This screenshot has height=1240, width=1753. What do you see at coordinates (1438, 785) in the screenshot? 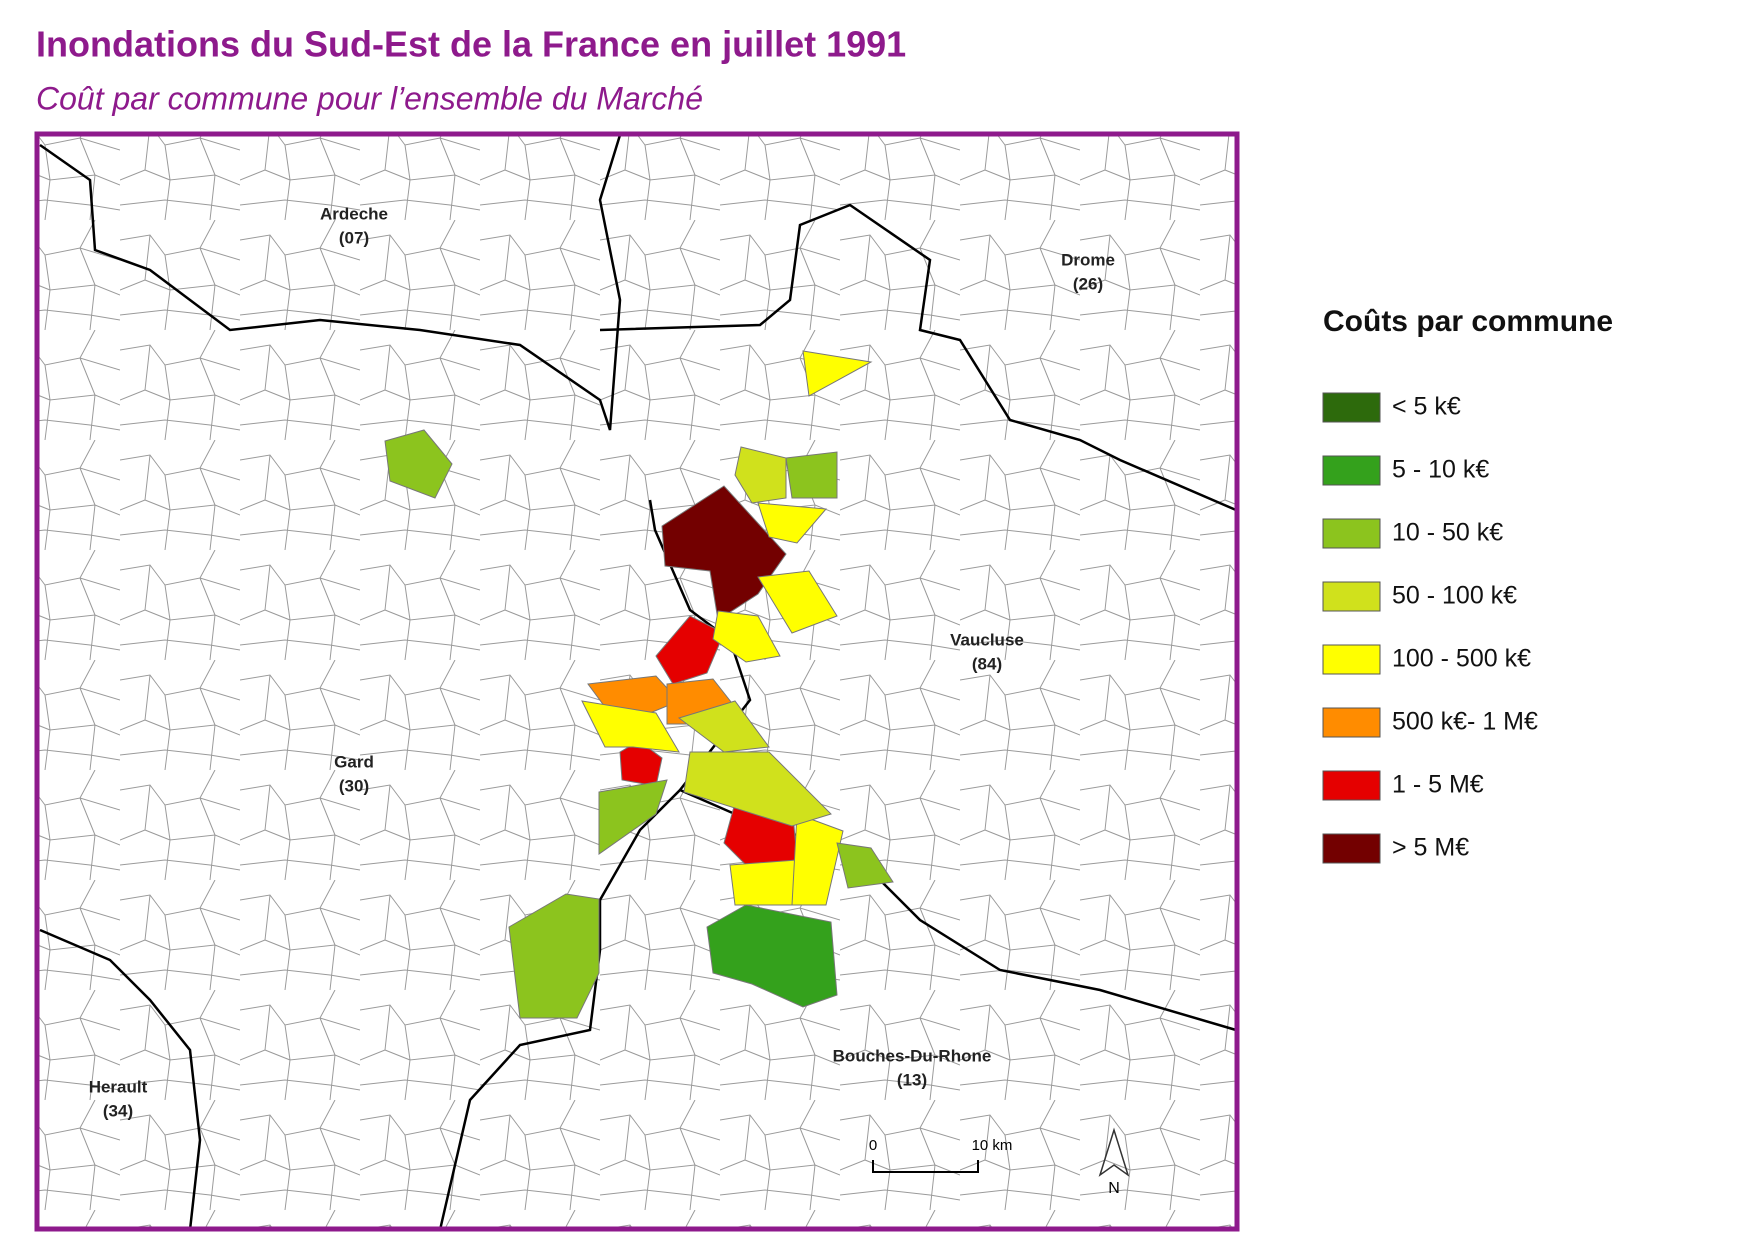
I see `legend-label: 1 - 5 M€` at bounding box center [1438, 785].